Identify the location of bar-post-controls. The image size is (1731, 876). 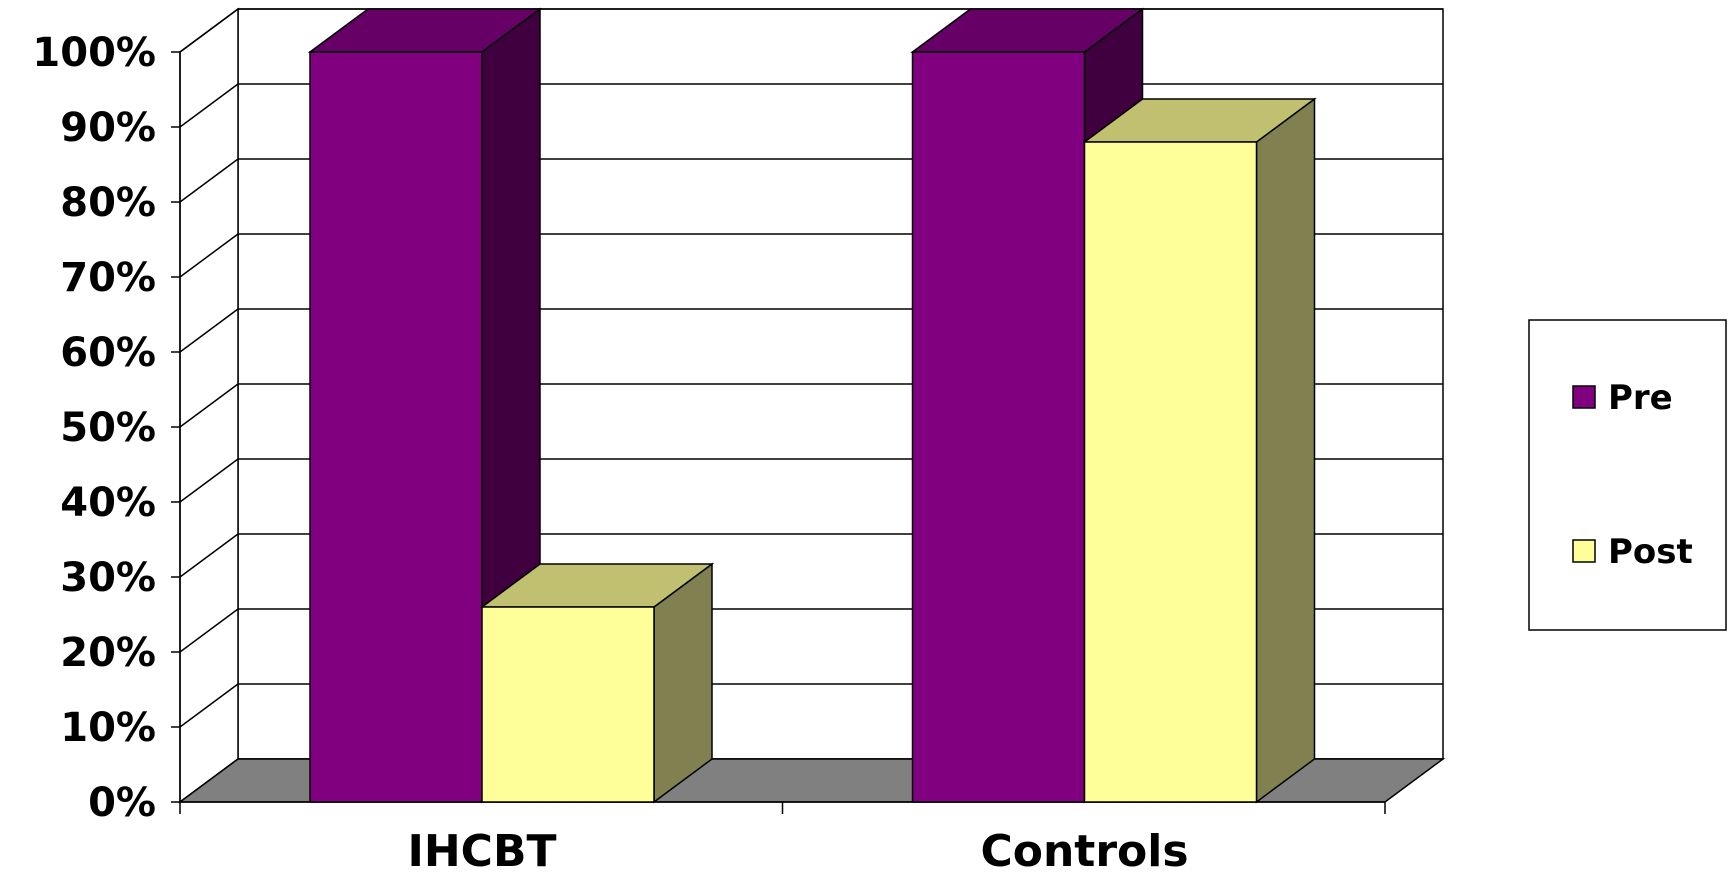
(1199, 450).